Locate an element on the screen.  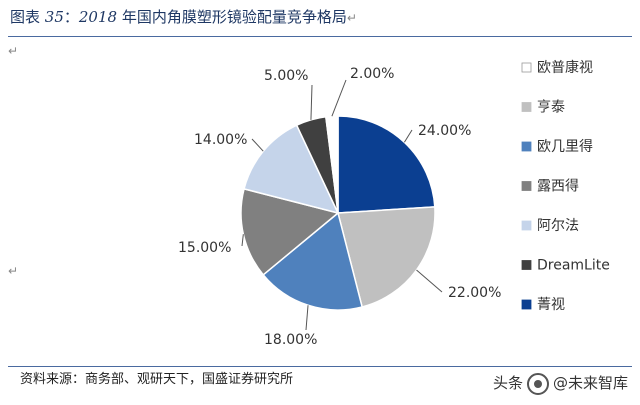
title-year: 2018 is located at coordinates (98, 17).